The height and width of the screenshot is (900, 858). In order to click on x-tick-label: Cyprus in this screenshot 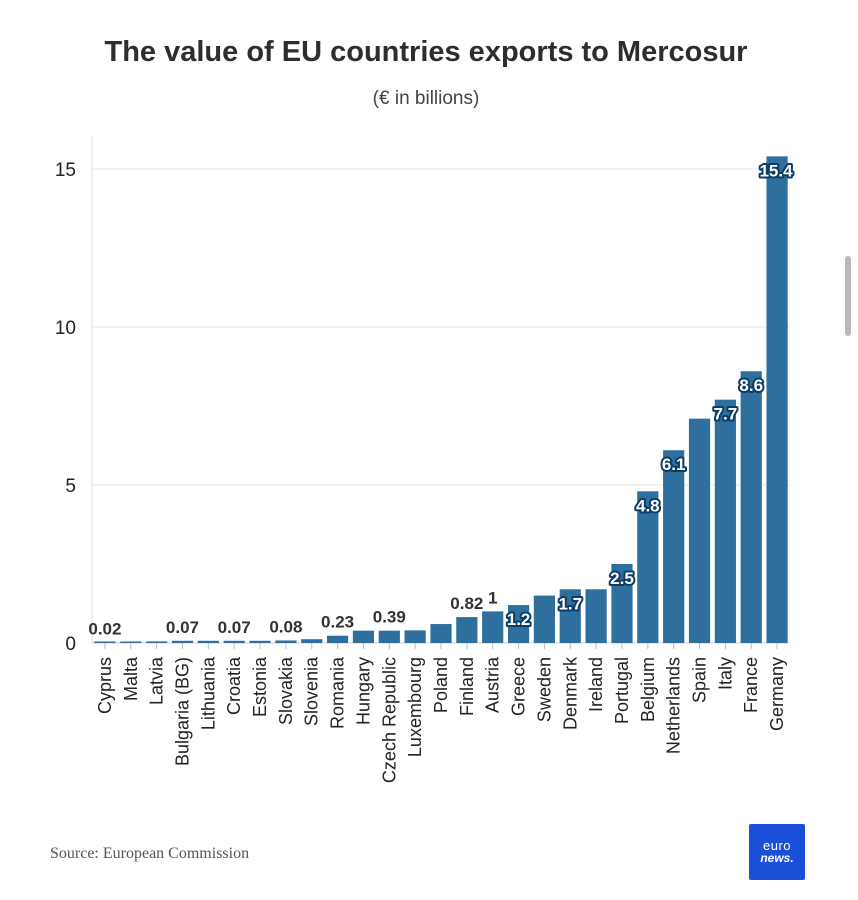, I will do `click(105, 685)`.